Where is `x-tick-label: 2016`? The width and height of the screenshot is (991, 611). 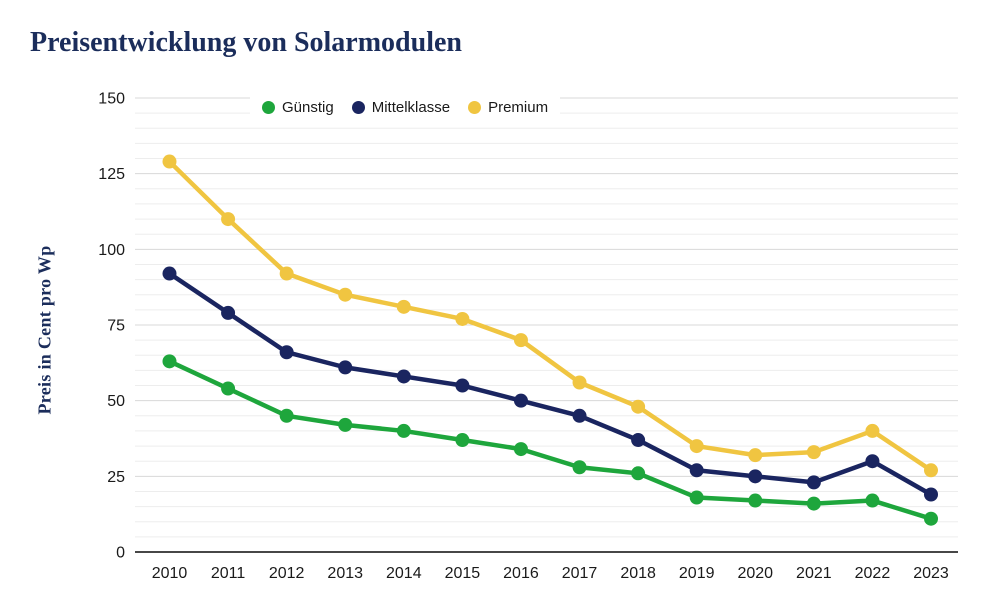 x-tick-label: 2016 is located at coordinates (521, 573).